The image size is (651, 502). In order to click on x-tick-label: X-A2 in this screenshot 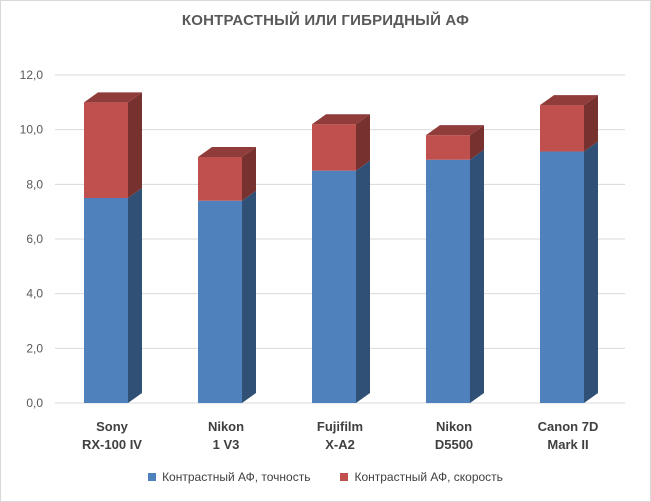, I will do `click(340, 444)`.